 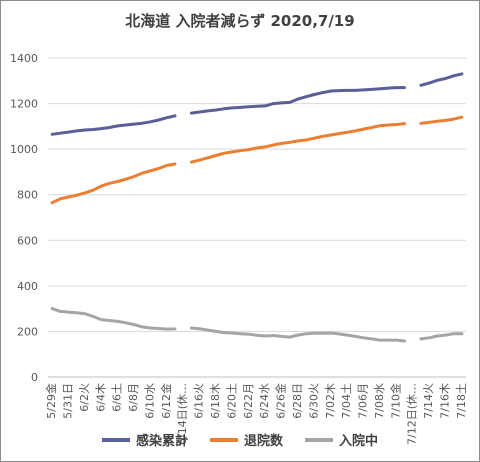 What do you see at coordinates (240, 21) in the screenshot?
I see `chart-title: 北海道 入院者減らず 2020,7/19` at bounding box center [240, 21].